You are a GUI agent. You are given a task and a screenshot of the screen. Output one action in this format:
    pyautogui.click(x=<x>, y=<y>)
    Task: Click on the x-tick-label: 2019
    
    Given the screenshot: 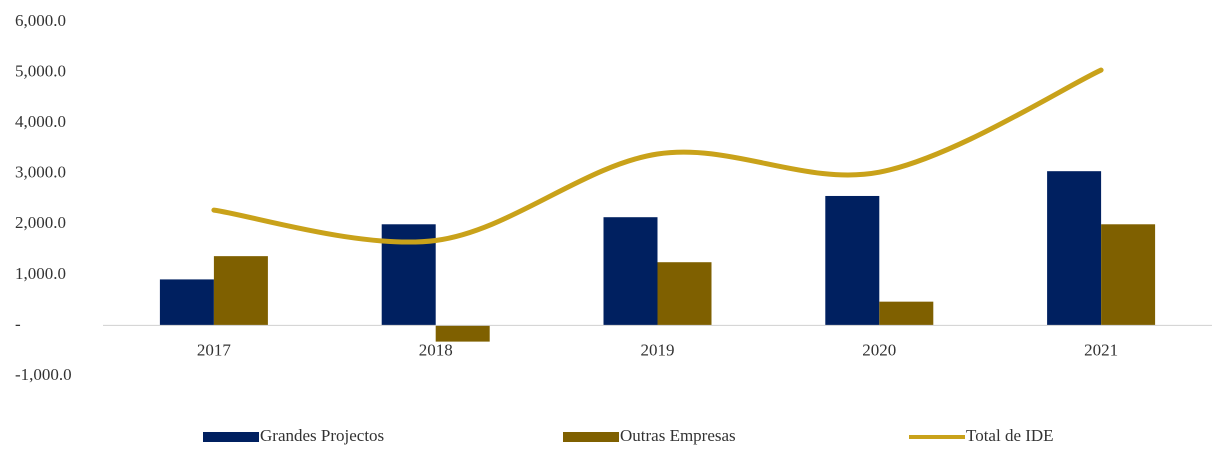 What is the action you would take?
    pyautogui.click(x=658, y=349)
    